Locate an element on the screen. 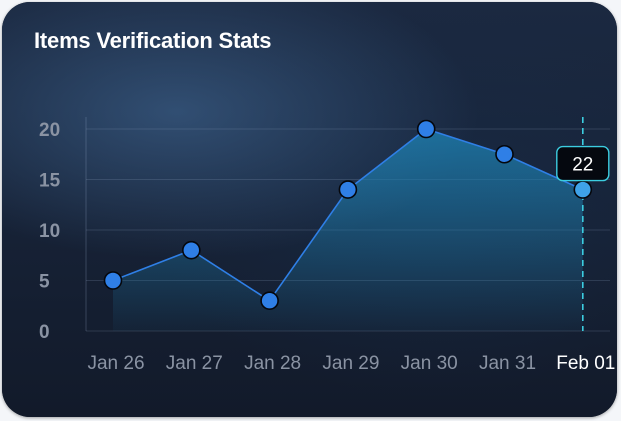 The height and width of the screenshot is (421, 621). x-tick-label: Jan 28 is located at coordinates (272, 363).